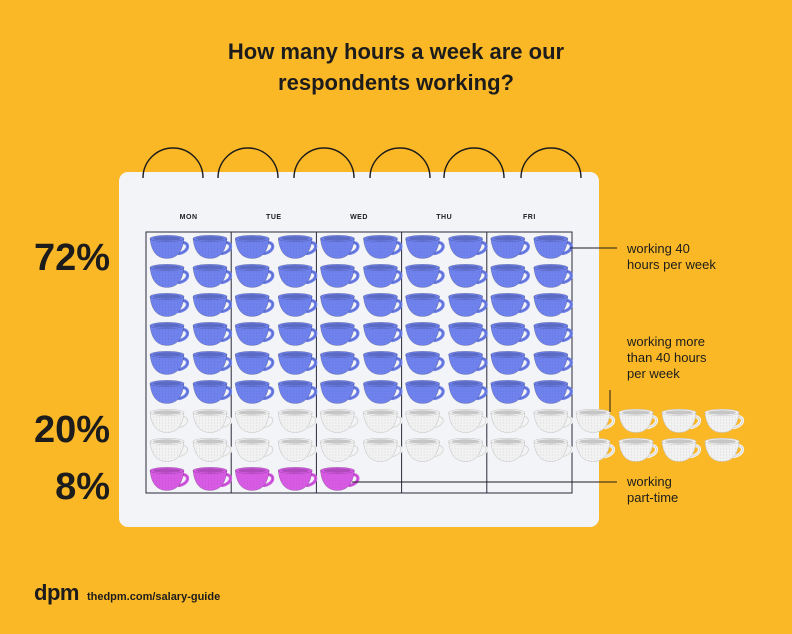 The width and height of the screenshot is (792, 634). Describe the element at coordinates (667, 357) in the screenshot. I see `callout-more-than-40h-line: than 40 hours` at that location.